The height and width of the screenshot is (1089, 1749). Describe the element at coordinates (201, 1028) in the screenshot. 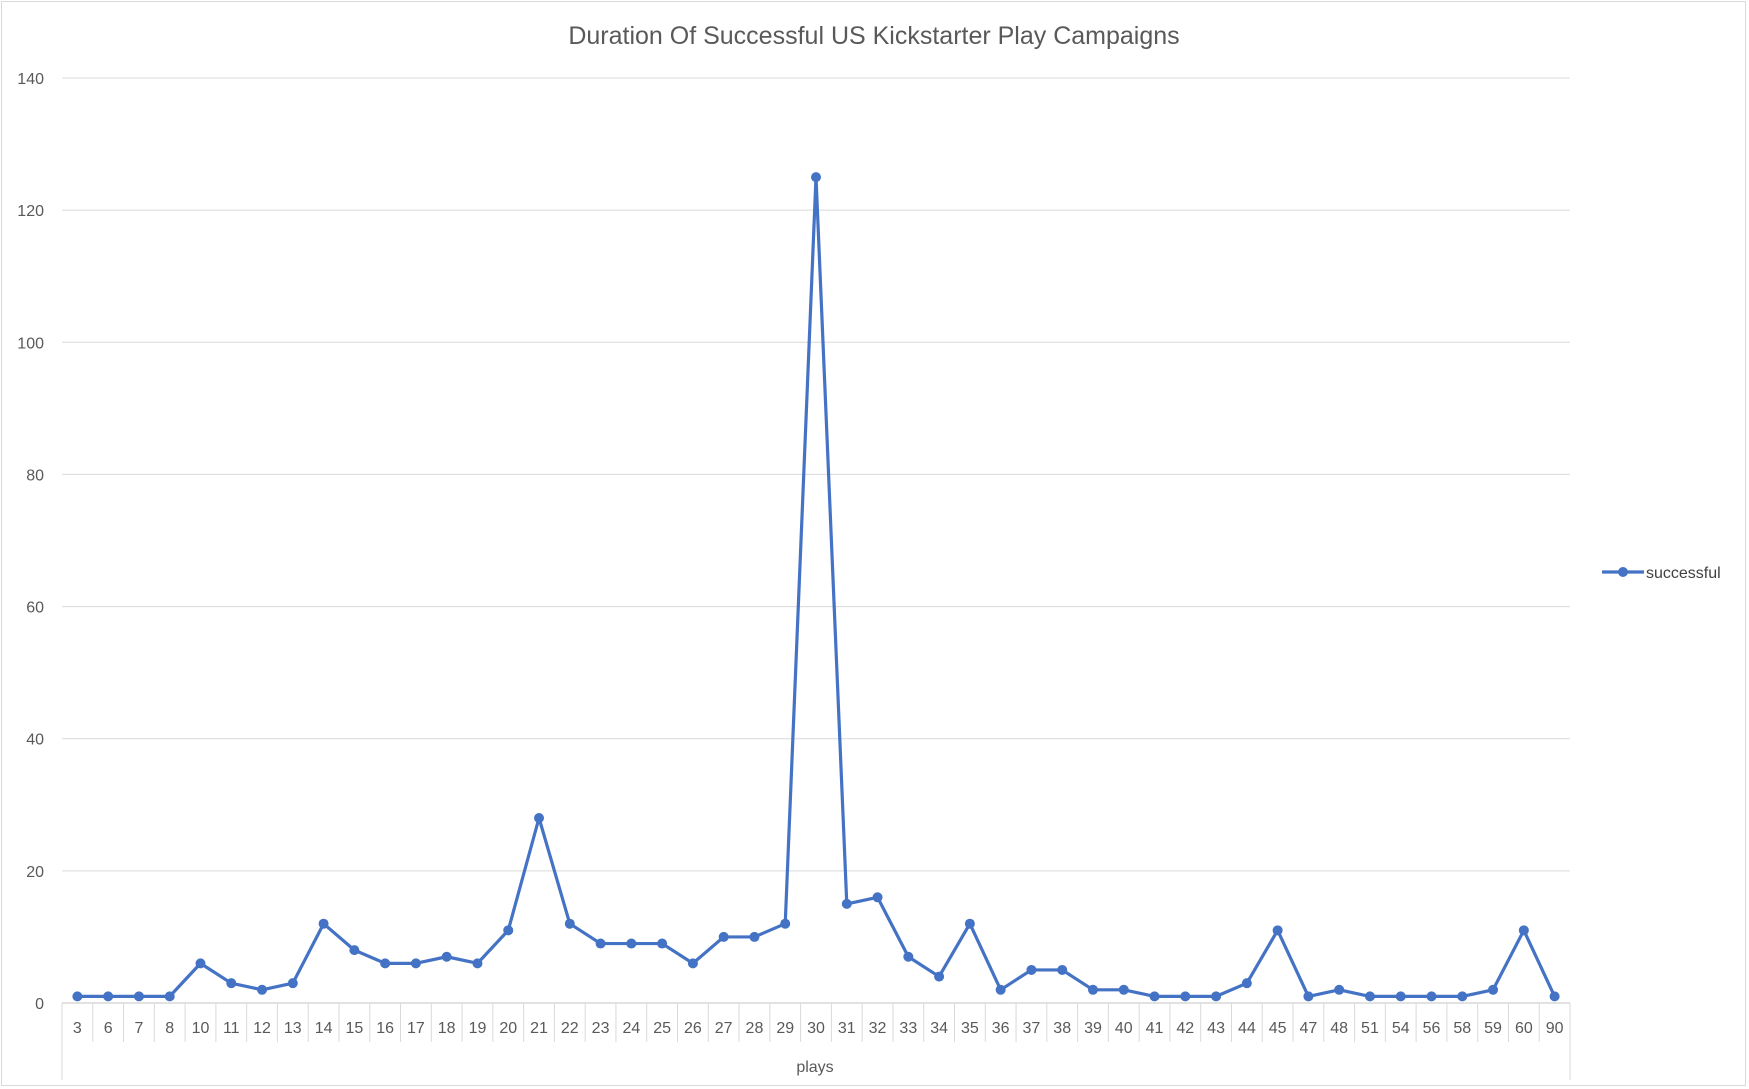

I see `x-tick-label: 10` at that location.